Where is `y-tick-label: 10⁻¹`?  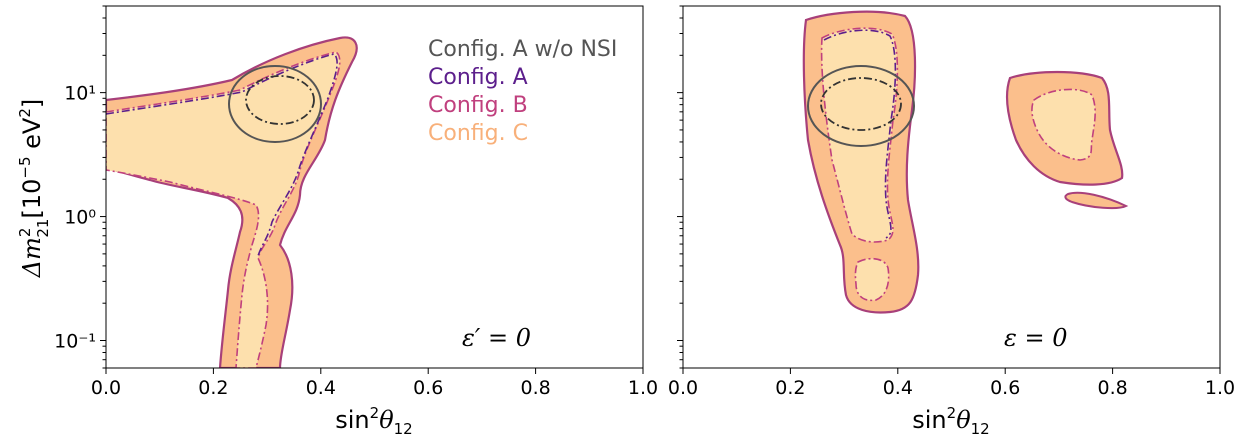 y-tick-label: 10⁻¹ is located at coordinates (75, 342).